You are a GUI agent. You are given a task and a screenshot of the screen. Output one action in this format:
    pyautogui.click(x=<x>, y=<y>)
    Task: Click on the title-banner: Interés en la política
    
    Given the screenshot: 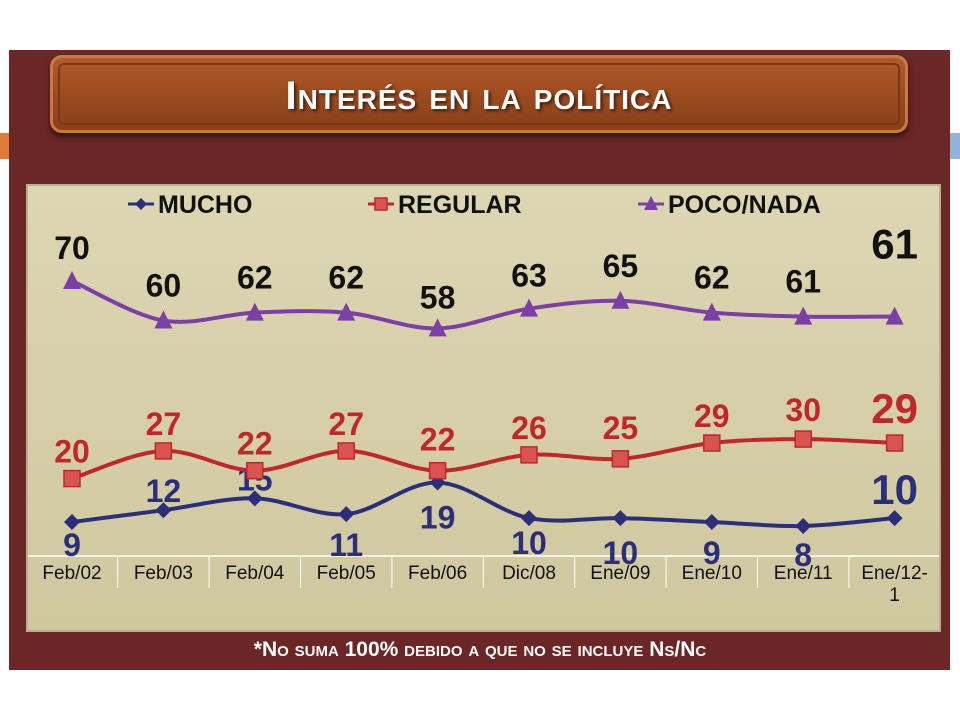 What is the action you would take?
    pyautogui.click(x=479, y=94)
    